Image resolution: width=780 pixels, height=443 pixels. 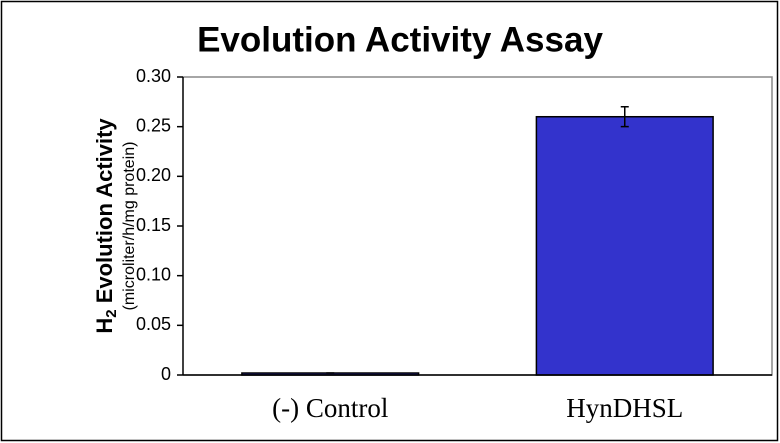 What do you see at coordinates (153, 225) in the screenshot?
I see `y-tick-label: 0.15` at bounding box center [153, 225].